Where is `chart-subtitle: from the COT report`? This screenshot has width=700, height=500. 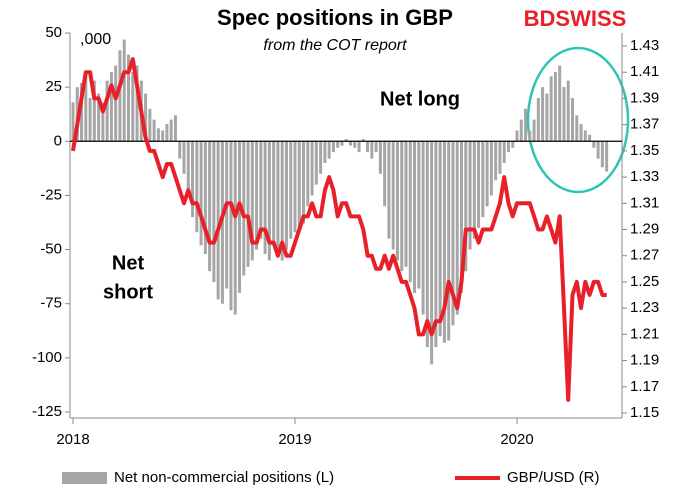 chart-subtitle: from the COT report is located at coordinates (335, 45).